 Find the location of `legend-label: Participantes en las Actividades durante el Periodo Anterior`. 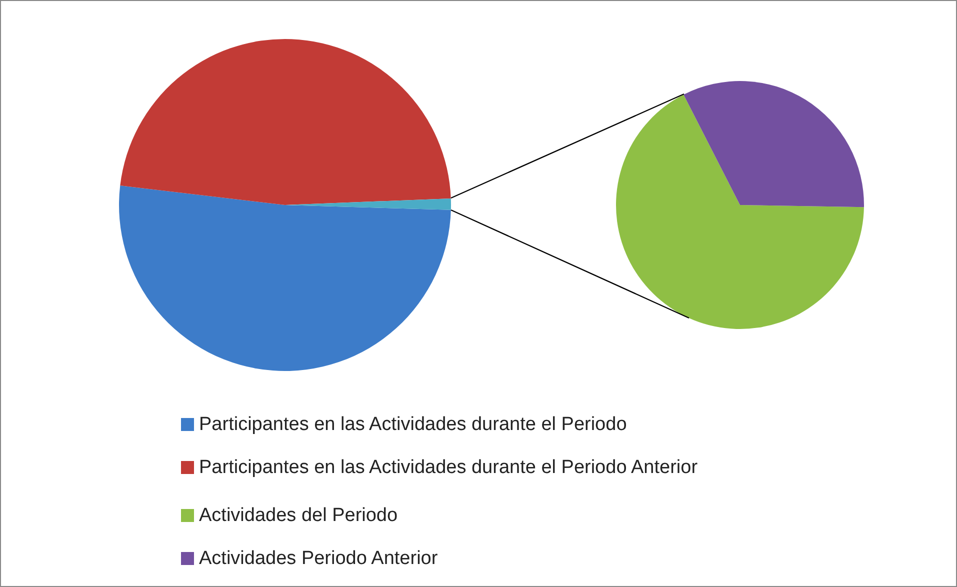

legend-label: Participantes en las Actividades durante el Periodo Anterior is located at coordinates (448, 467).